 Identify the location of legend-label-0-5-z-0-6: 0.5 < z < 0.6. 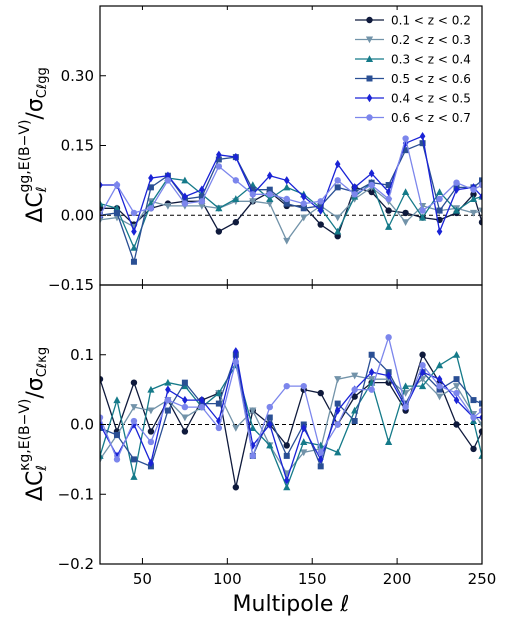
(431, 79).